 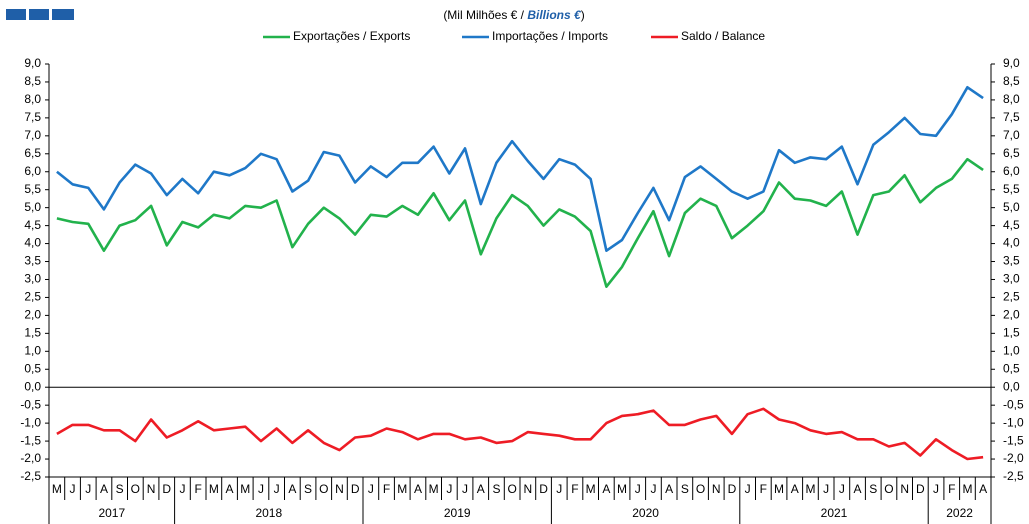 I want to click on subtitle-prefix: (Mil Milhões € /, so click(x=483, y=15).